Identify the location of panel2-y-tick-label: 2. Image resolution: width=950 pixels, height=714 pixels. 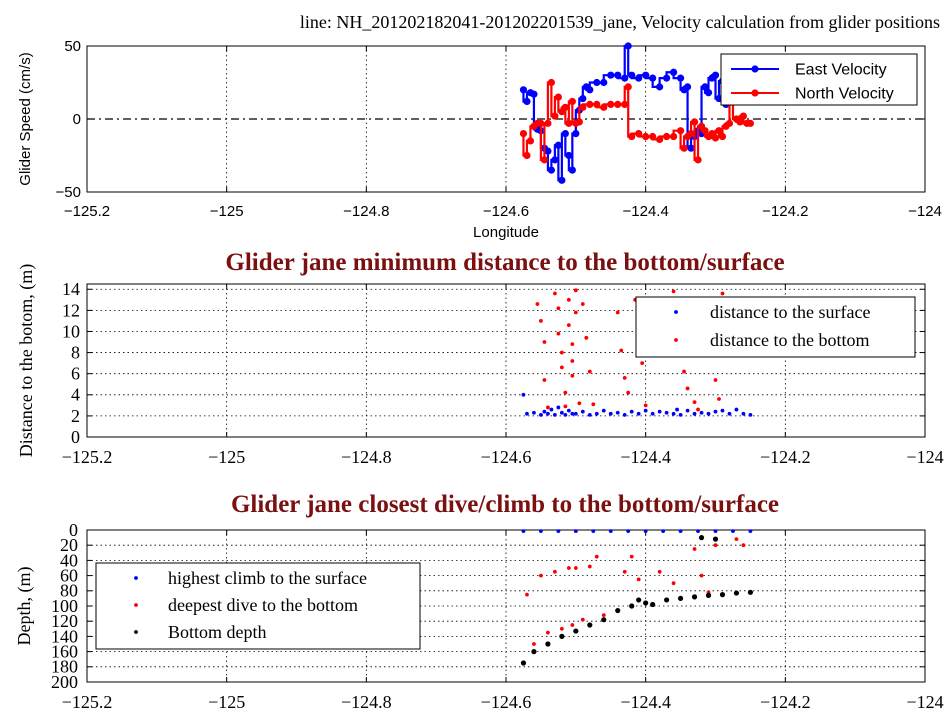
(75, 416).